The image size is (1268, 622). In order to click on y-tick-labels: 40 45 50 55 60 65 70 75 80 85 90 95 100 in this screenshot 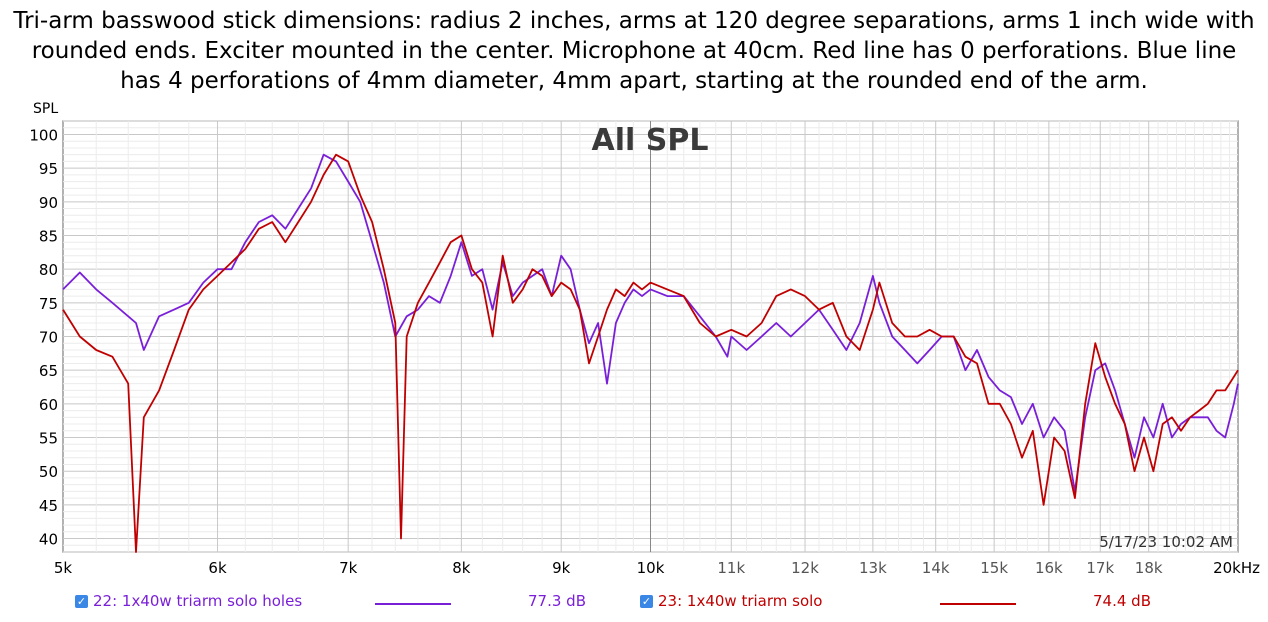, I will do `click(43, 337)`.